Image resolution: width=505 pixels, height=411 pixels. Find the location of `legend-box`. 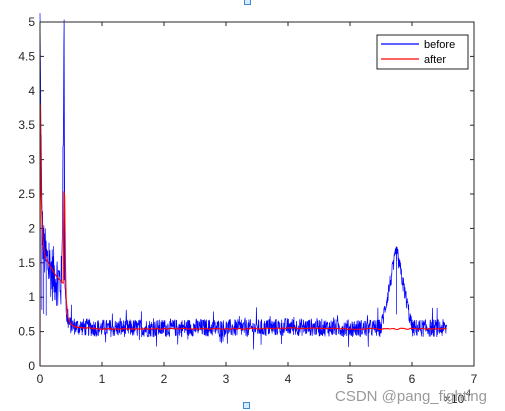

legend-box is located at coordinates (422, 52).